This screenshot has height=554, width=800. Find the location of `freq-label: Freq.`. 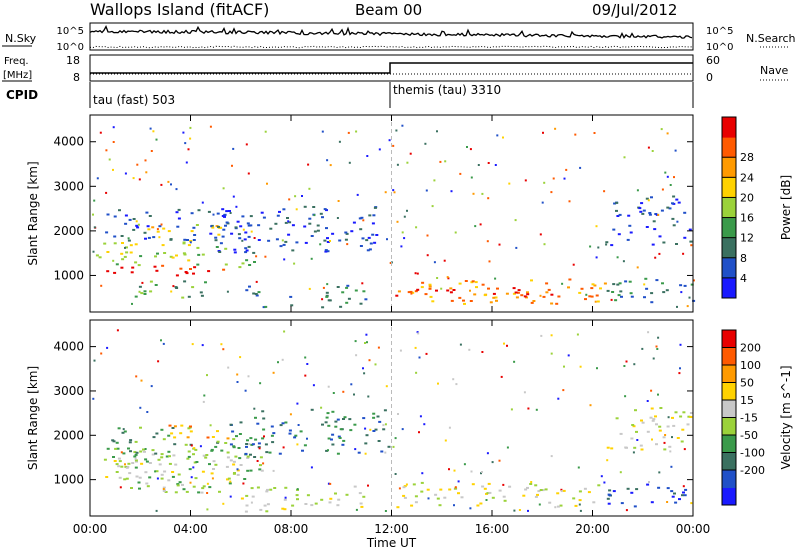

freq-label: Freq. is located at coordinates (16, 61).